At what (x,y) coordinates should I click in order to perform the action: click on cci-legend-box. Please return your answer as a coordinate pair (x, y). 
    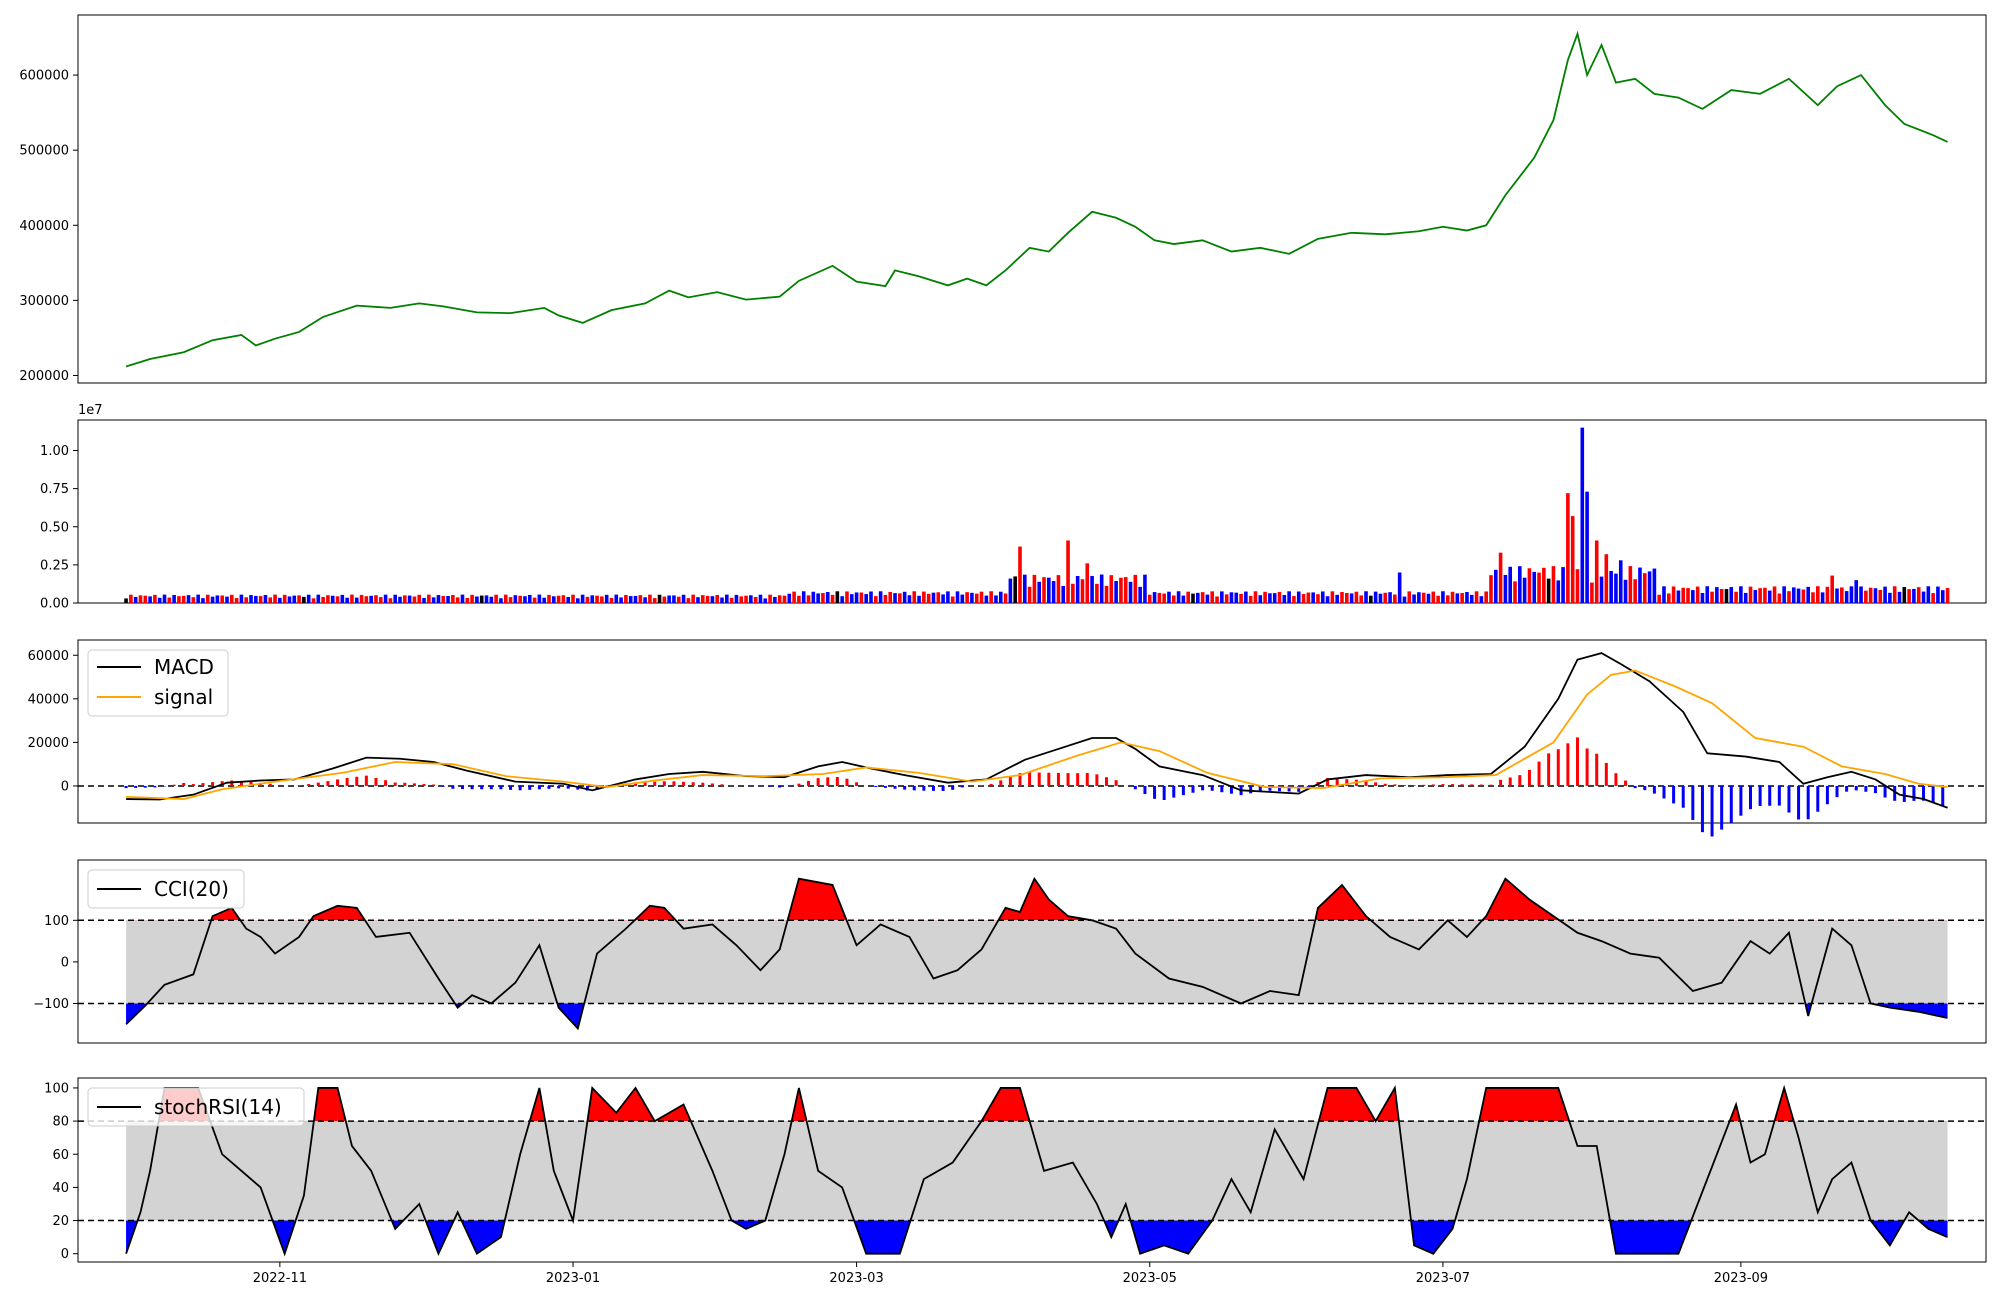
    Looking at the image, I should click on (166, 889).